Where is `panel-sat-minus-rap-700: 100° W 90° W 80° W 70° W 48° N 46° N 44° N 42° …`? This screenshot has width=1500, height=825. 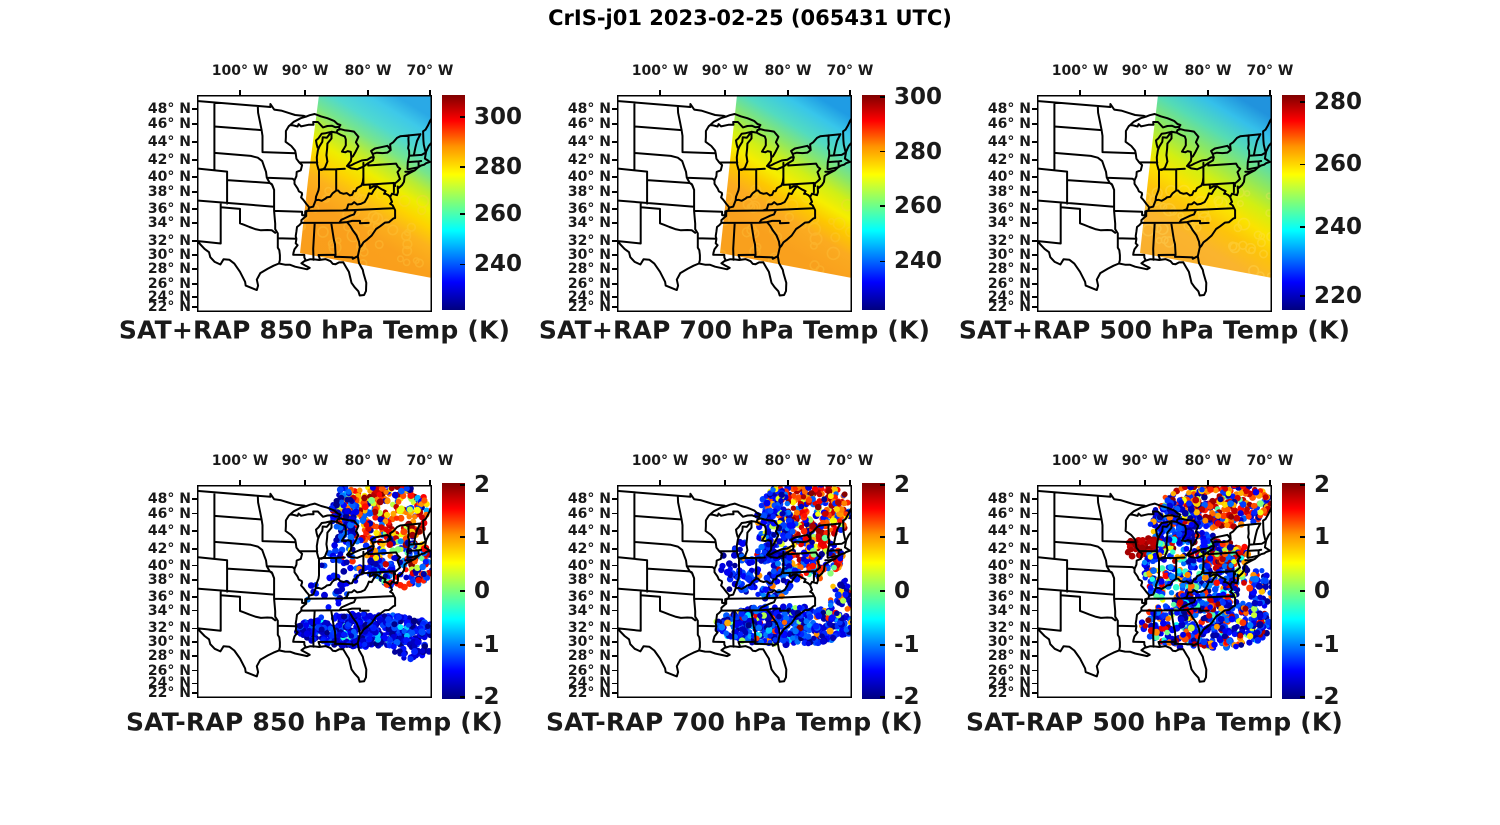 panel-sat-minus-rap-700: 100° W 90° W 80° W 70° W 48° N 46° N 44° N 42° … is located at coordinates (749, 595).